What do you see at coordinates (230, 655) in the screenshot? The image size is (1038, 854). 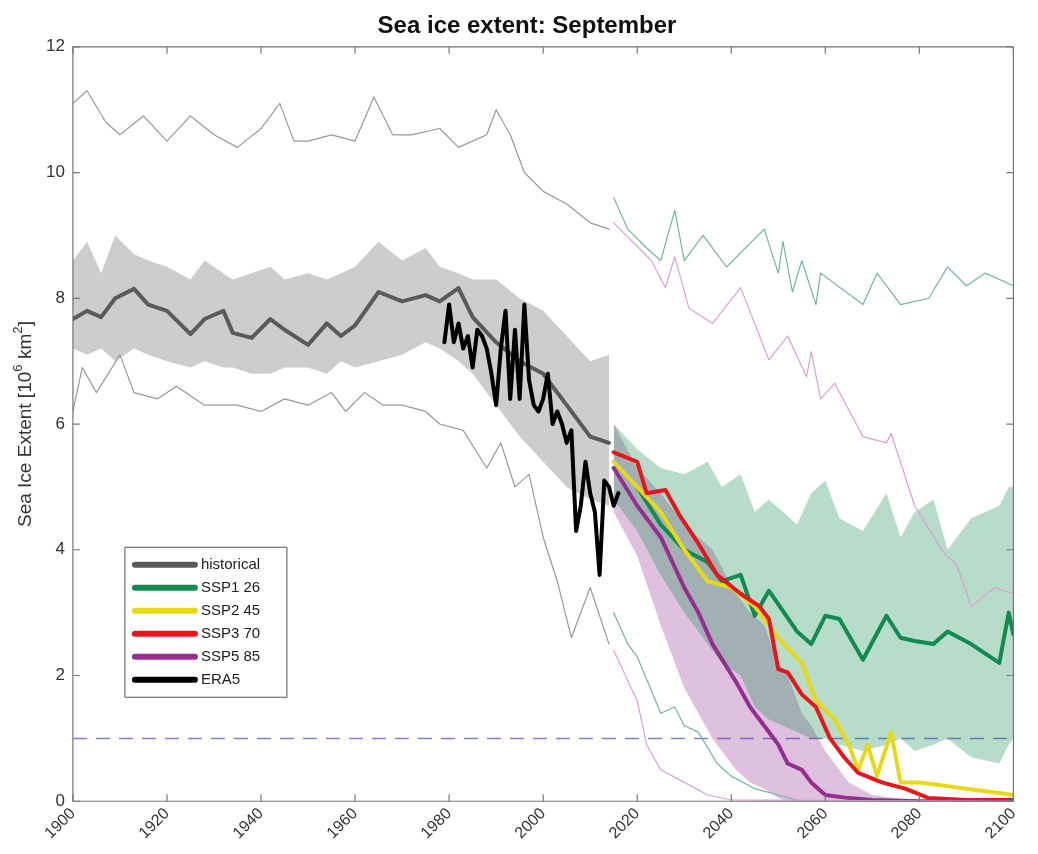 I see `legend-label: SSP5 85` at bounding box center [230, 655].